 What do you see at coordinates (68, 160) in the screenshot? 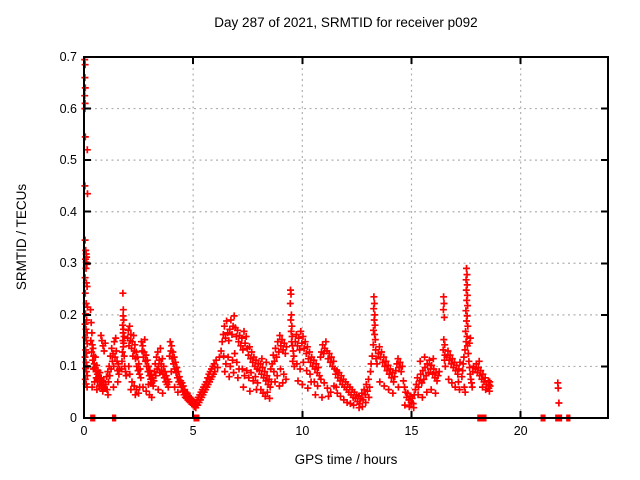
I see `y-tick-label: 0.5` at bounding box center [68, 160].